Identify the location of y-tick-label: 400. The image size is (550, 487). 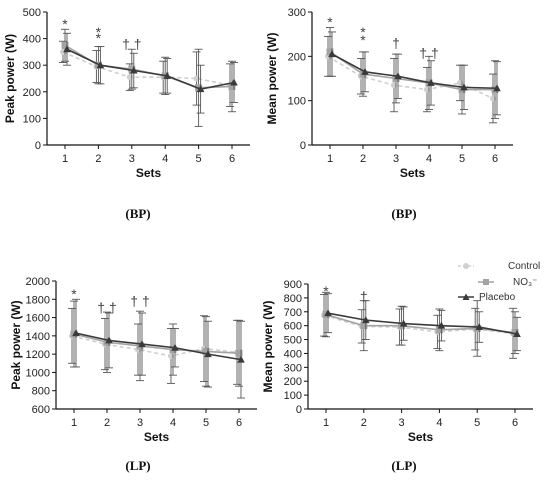
(32, 40).